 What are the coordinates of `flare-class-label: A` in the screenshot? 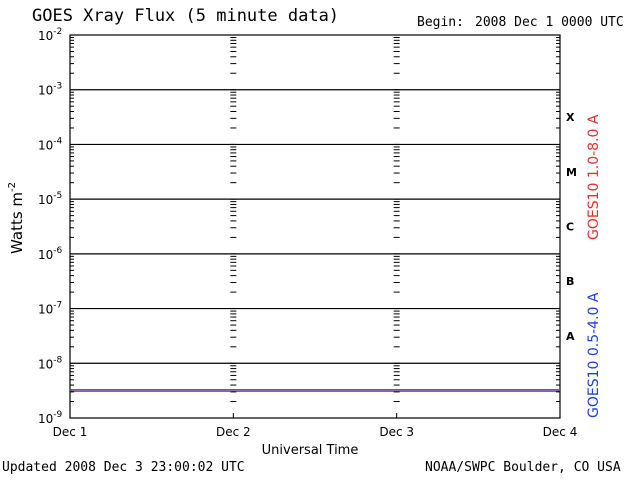 It's located at (570, 336).